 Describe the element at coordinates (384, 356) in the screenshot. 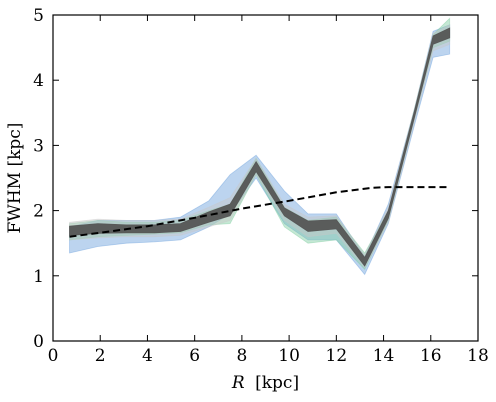

I see `x-tick-label: 14` at that location.